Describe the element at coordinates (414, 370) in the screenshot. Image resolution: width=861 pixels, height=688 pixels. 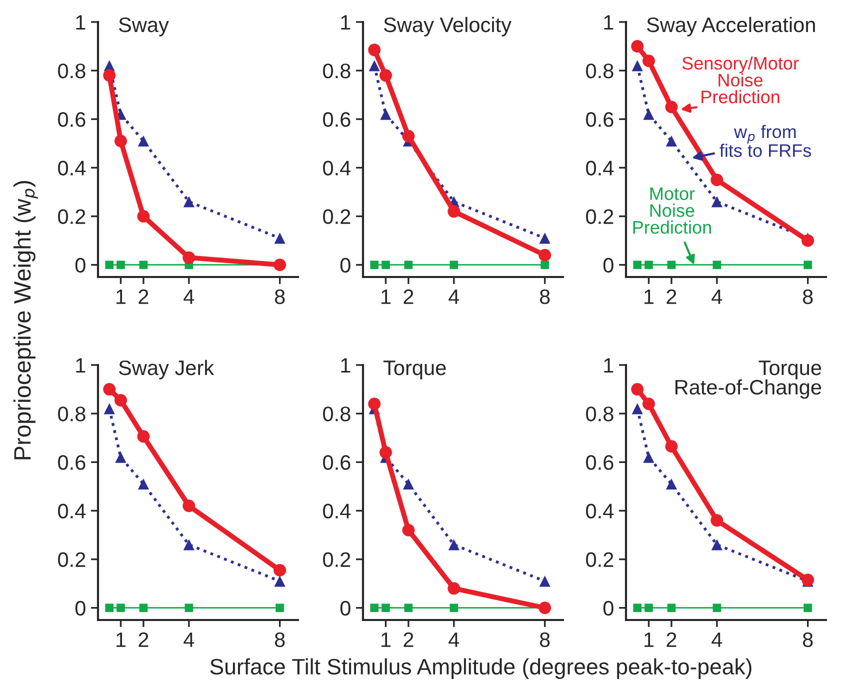
I see `chart-title: Torque` at that location.